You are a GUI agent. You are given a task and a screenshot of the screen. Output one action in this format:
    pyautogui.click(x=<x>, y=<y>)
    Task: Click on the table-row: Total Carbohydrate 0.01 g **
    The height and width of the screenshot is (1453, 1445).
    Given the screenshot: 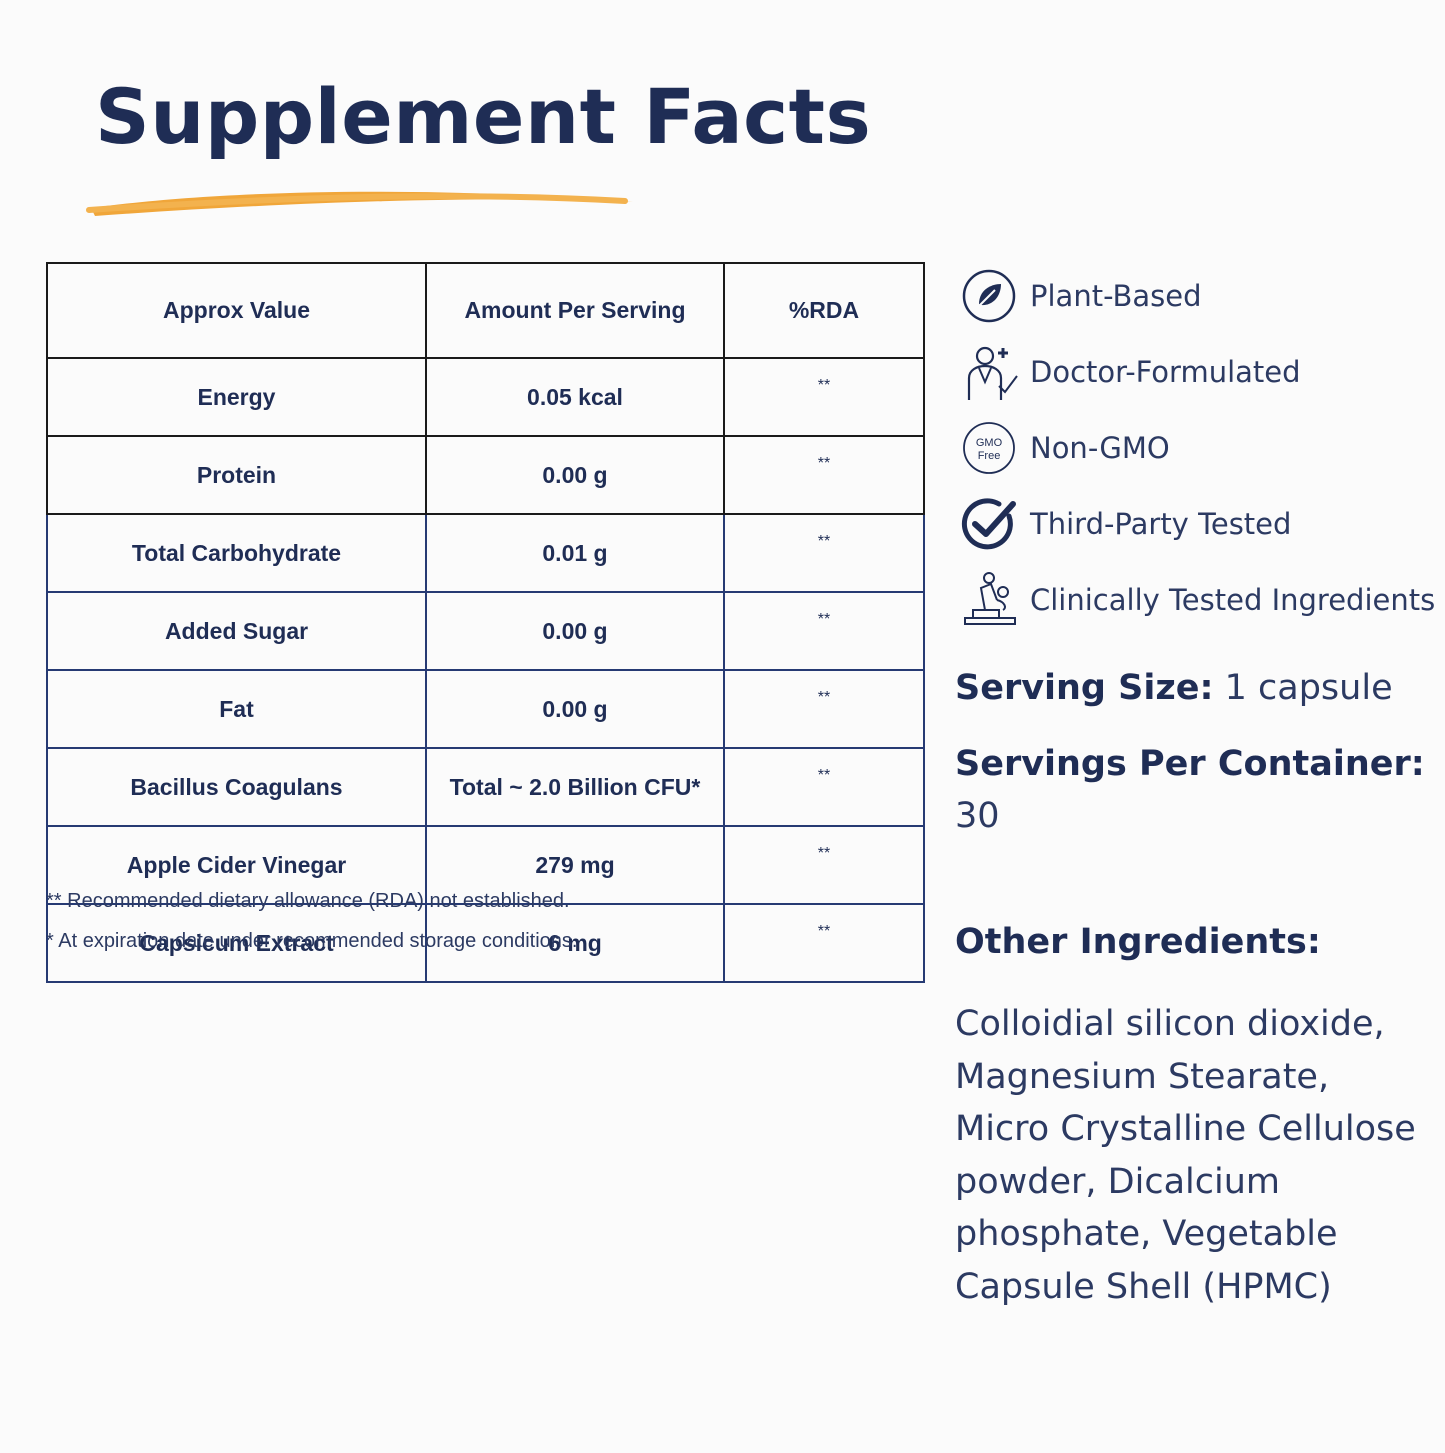 What is the action you would take?
    pyautogui.click(x=485, y=553)
    